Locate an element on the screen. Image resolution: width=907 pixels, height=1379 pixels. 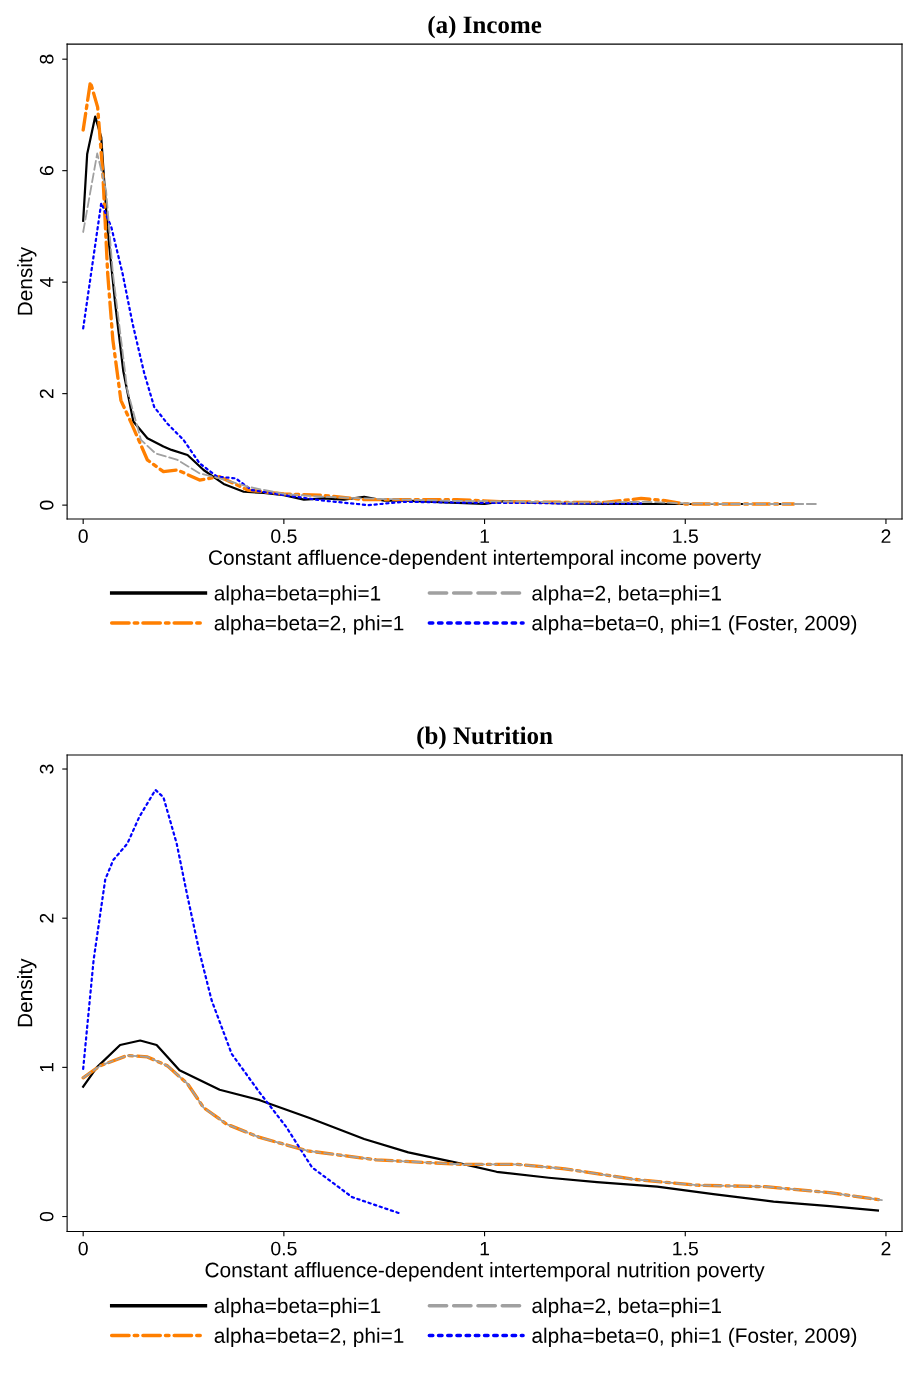
x-axis-title: Constant affluence-dependent intertemporal nutrition poverty is located at coordinates (485, 1272).